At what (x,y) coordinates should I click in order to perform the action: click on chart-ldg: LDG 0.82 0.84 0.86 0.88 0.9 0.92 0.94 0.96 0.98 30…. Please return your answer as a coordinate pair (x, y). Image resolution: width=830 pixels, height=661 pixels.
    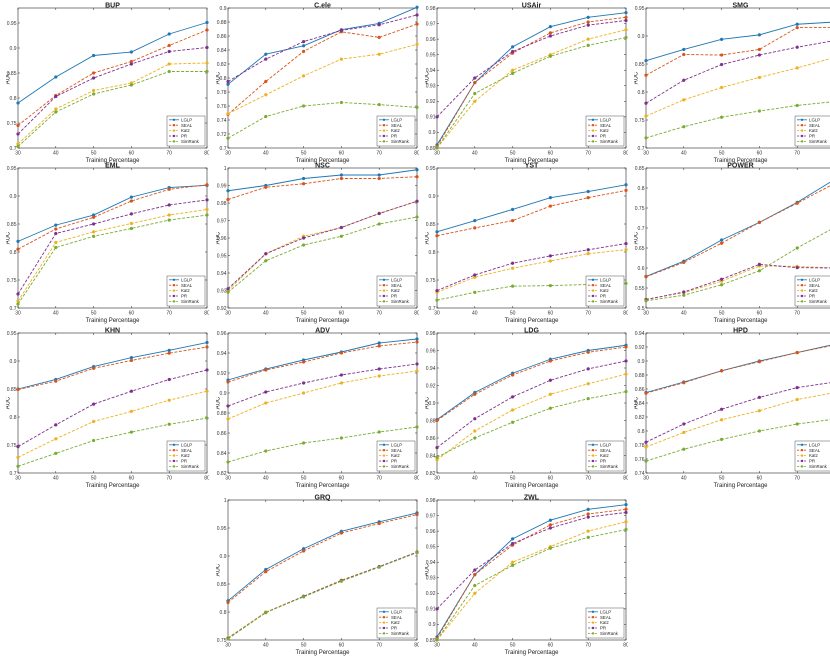
    Looking at the image, I should click on (526, 409).